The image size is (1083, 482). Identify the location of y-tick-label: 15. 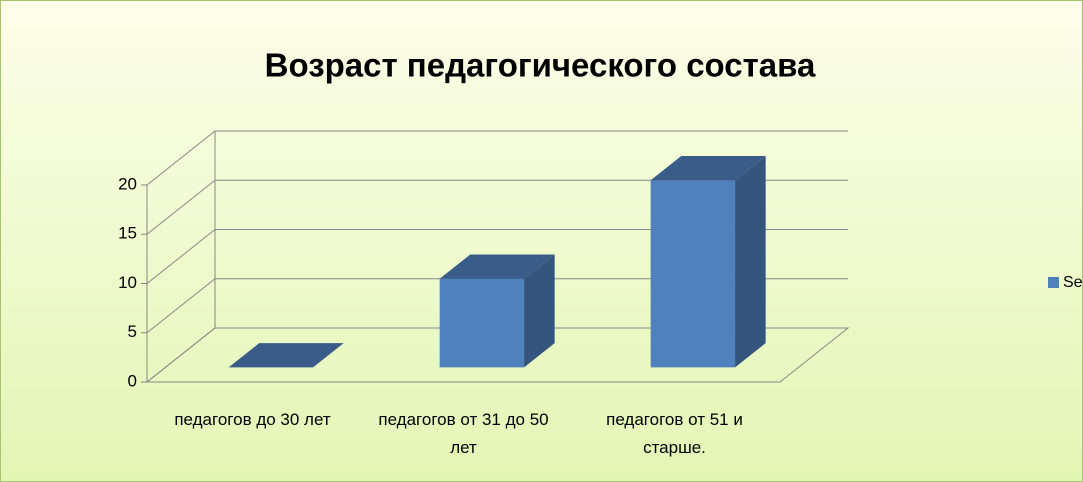
(127, 233).